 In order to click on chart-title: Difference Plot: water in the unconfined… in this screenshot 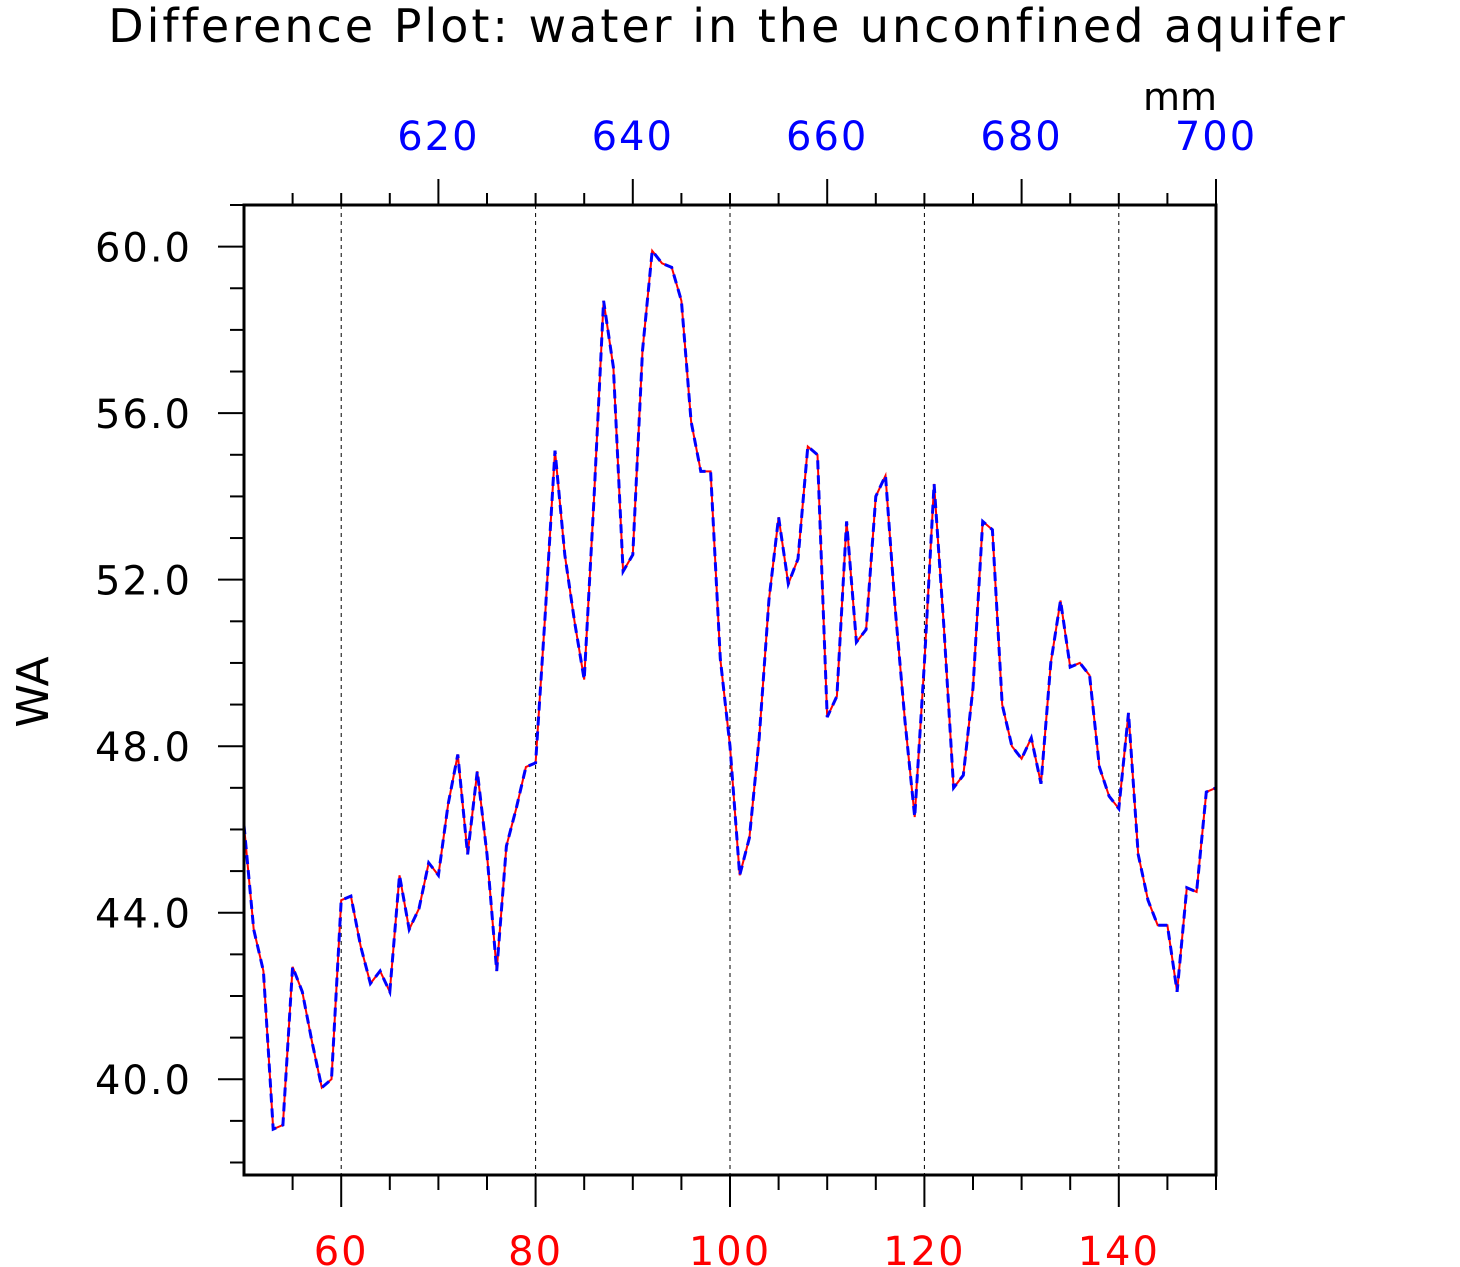, I will do `click(728, 26)`.